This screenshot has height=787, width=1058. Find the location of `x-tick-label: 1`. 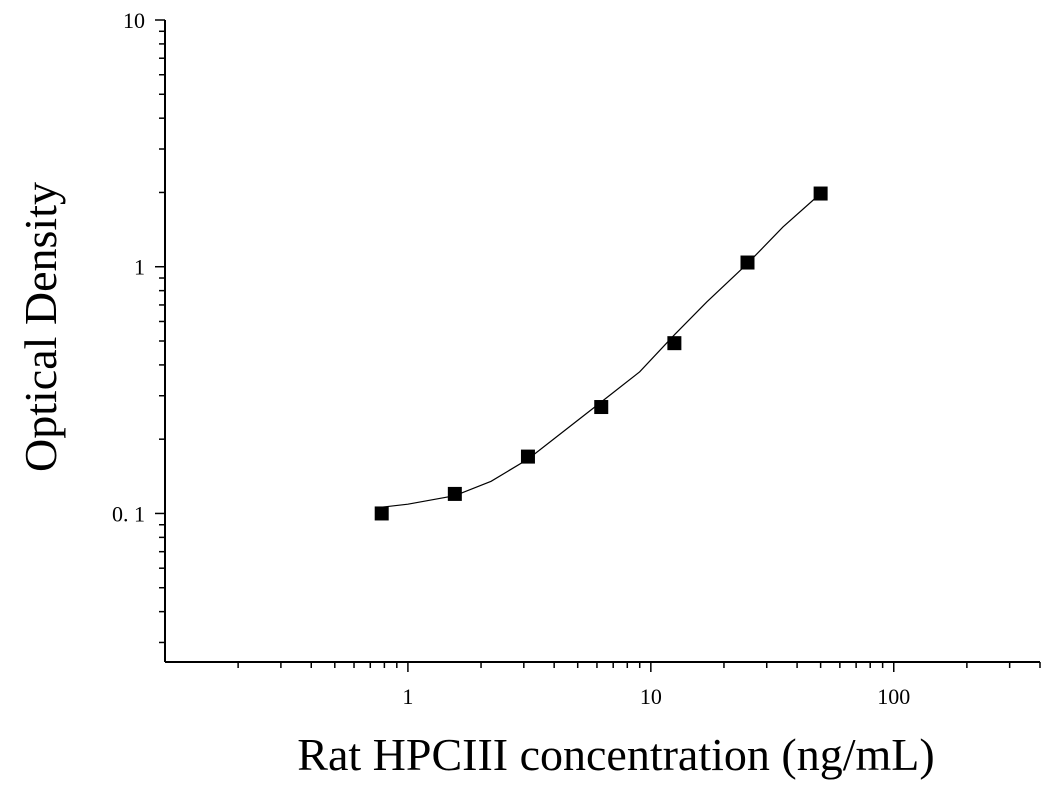

x-tick-label: 1 is located at coordinates (407, 696).